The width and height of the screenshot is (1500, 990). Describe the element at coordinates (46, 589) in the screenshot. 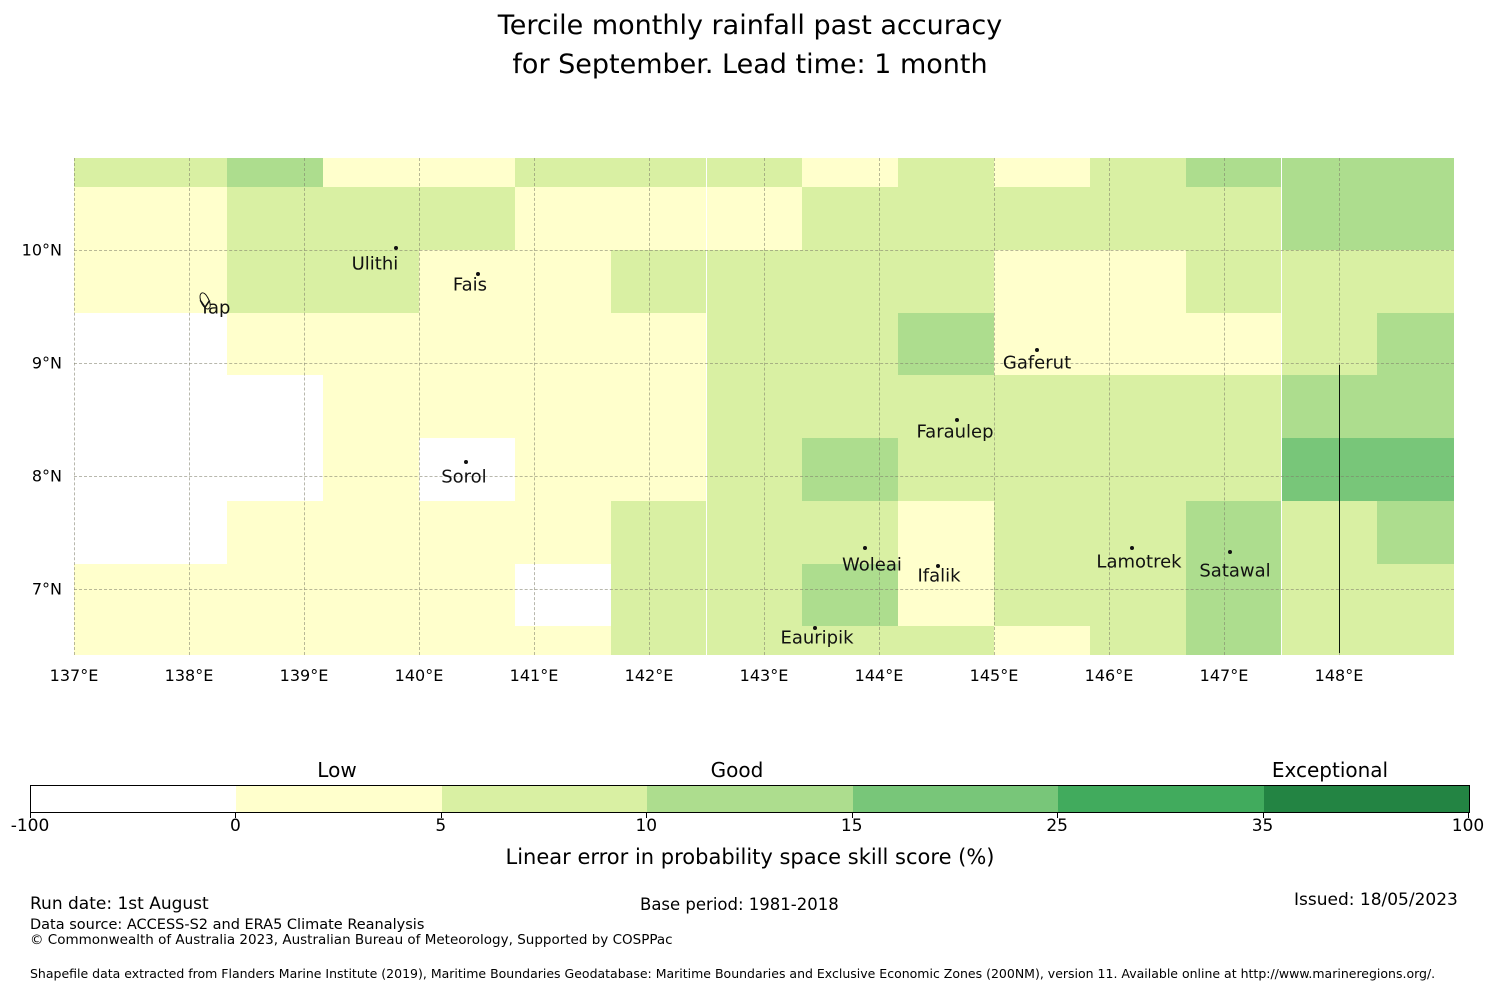

I see `y-axis-tick-label: 7°N` at that location.